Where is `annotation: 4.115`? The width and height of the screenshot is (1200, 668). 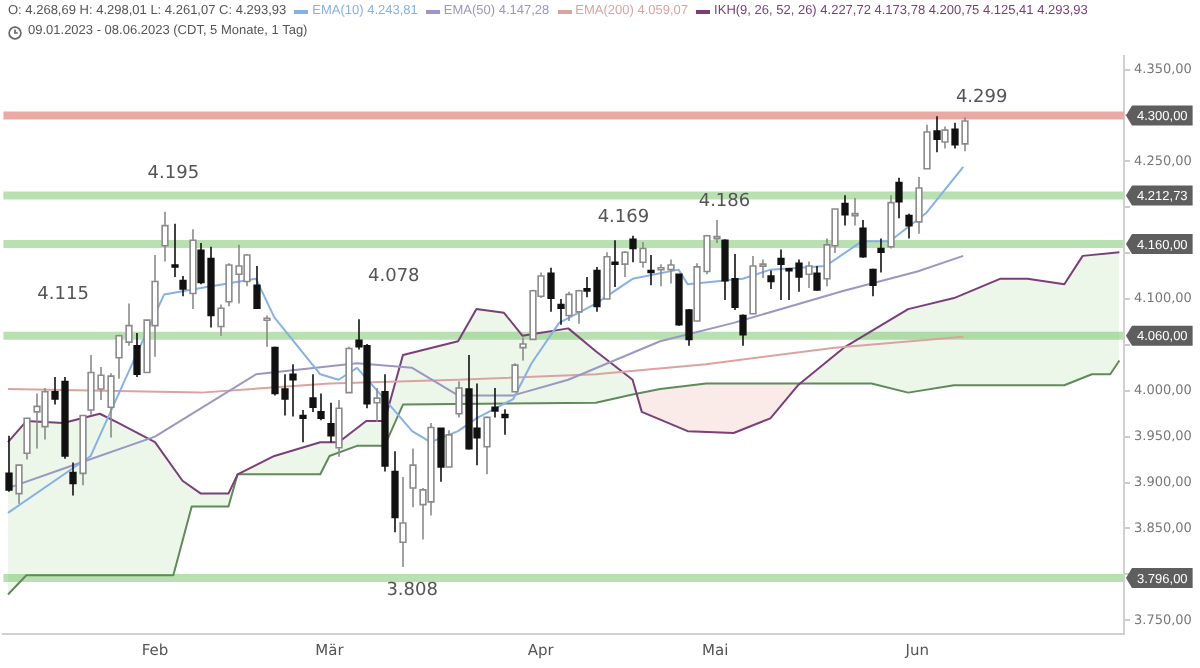
annotation: 4.115 is located at coordinates (63, 294).